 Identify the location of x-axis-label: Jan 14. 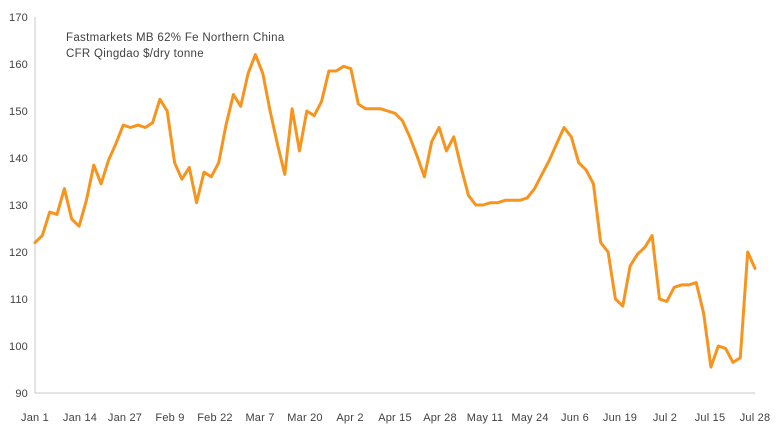
(80, 418).